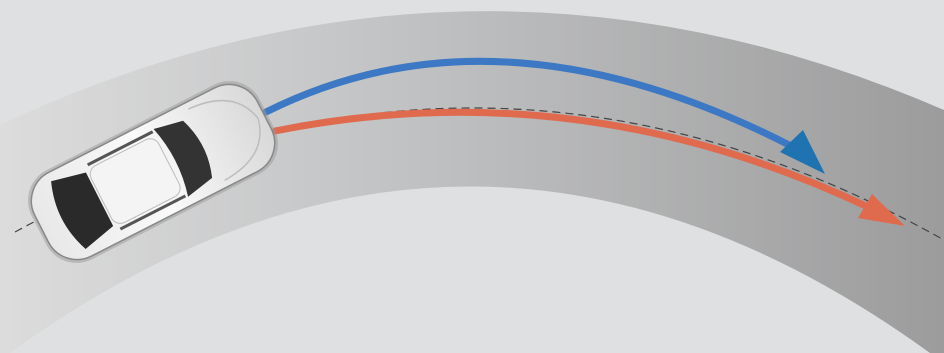 This screenshot has height=353, width=944. Describe the element at coordinates (153, 172) in the screenshot. I see `car` at that location.